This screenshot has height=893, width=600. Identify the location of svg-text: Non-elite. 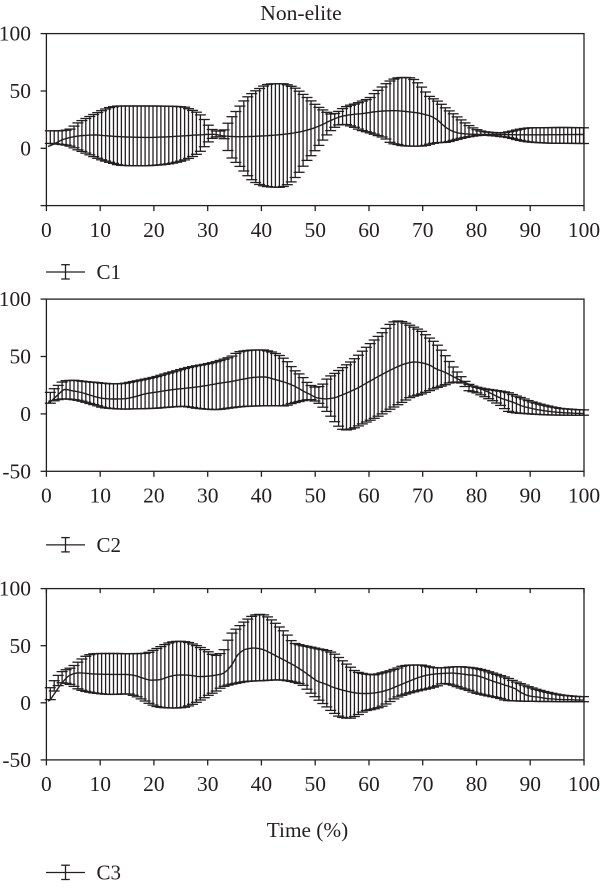
(301, 13).